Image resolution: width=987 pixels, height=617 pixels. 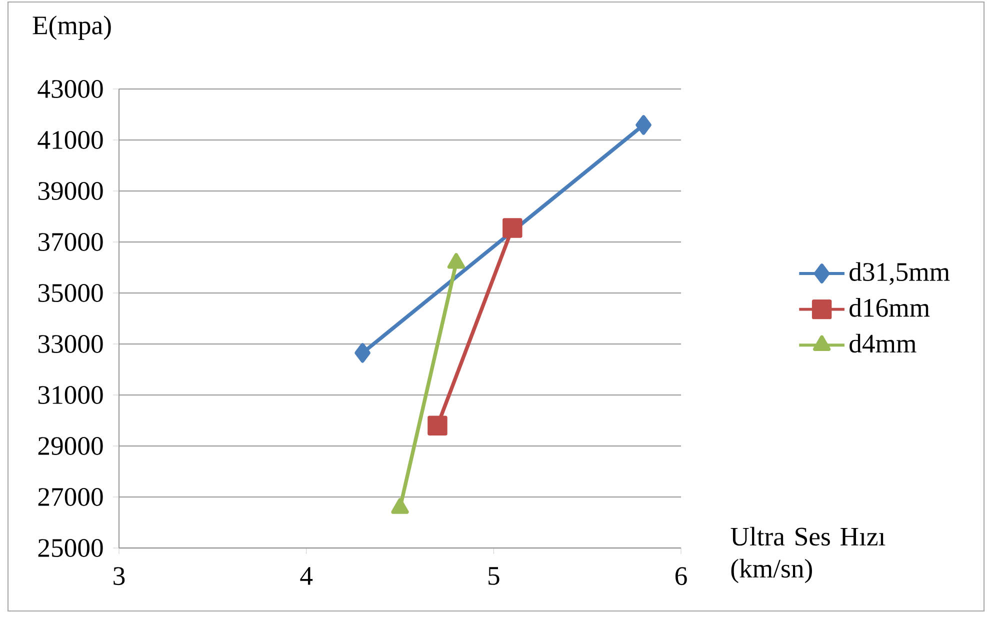 What do you see at coordinates (900, 273) in the screenshot?
I see `legend-label: d31,5mm` at bounding box center [900, 273].